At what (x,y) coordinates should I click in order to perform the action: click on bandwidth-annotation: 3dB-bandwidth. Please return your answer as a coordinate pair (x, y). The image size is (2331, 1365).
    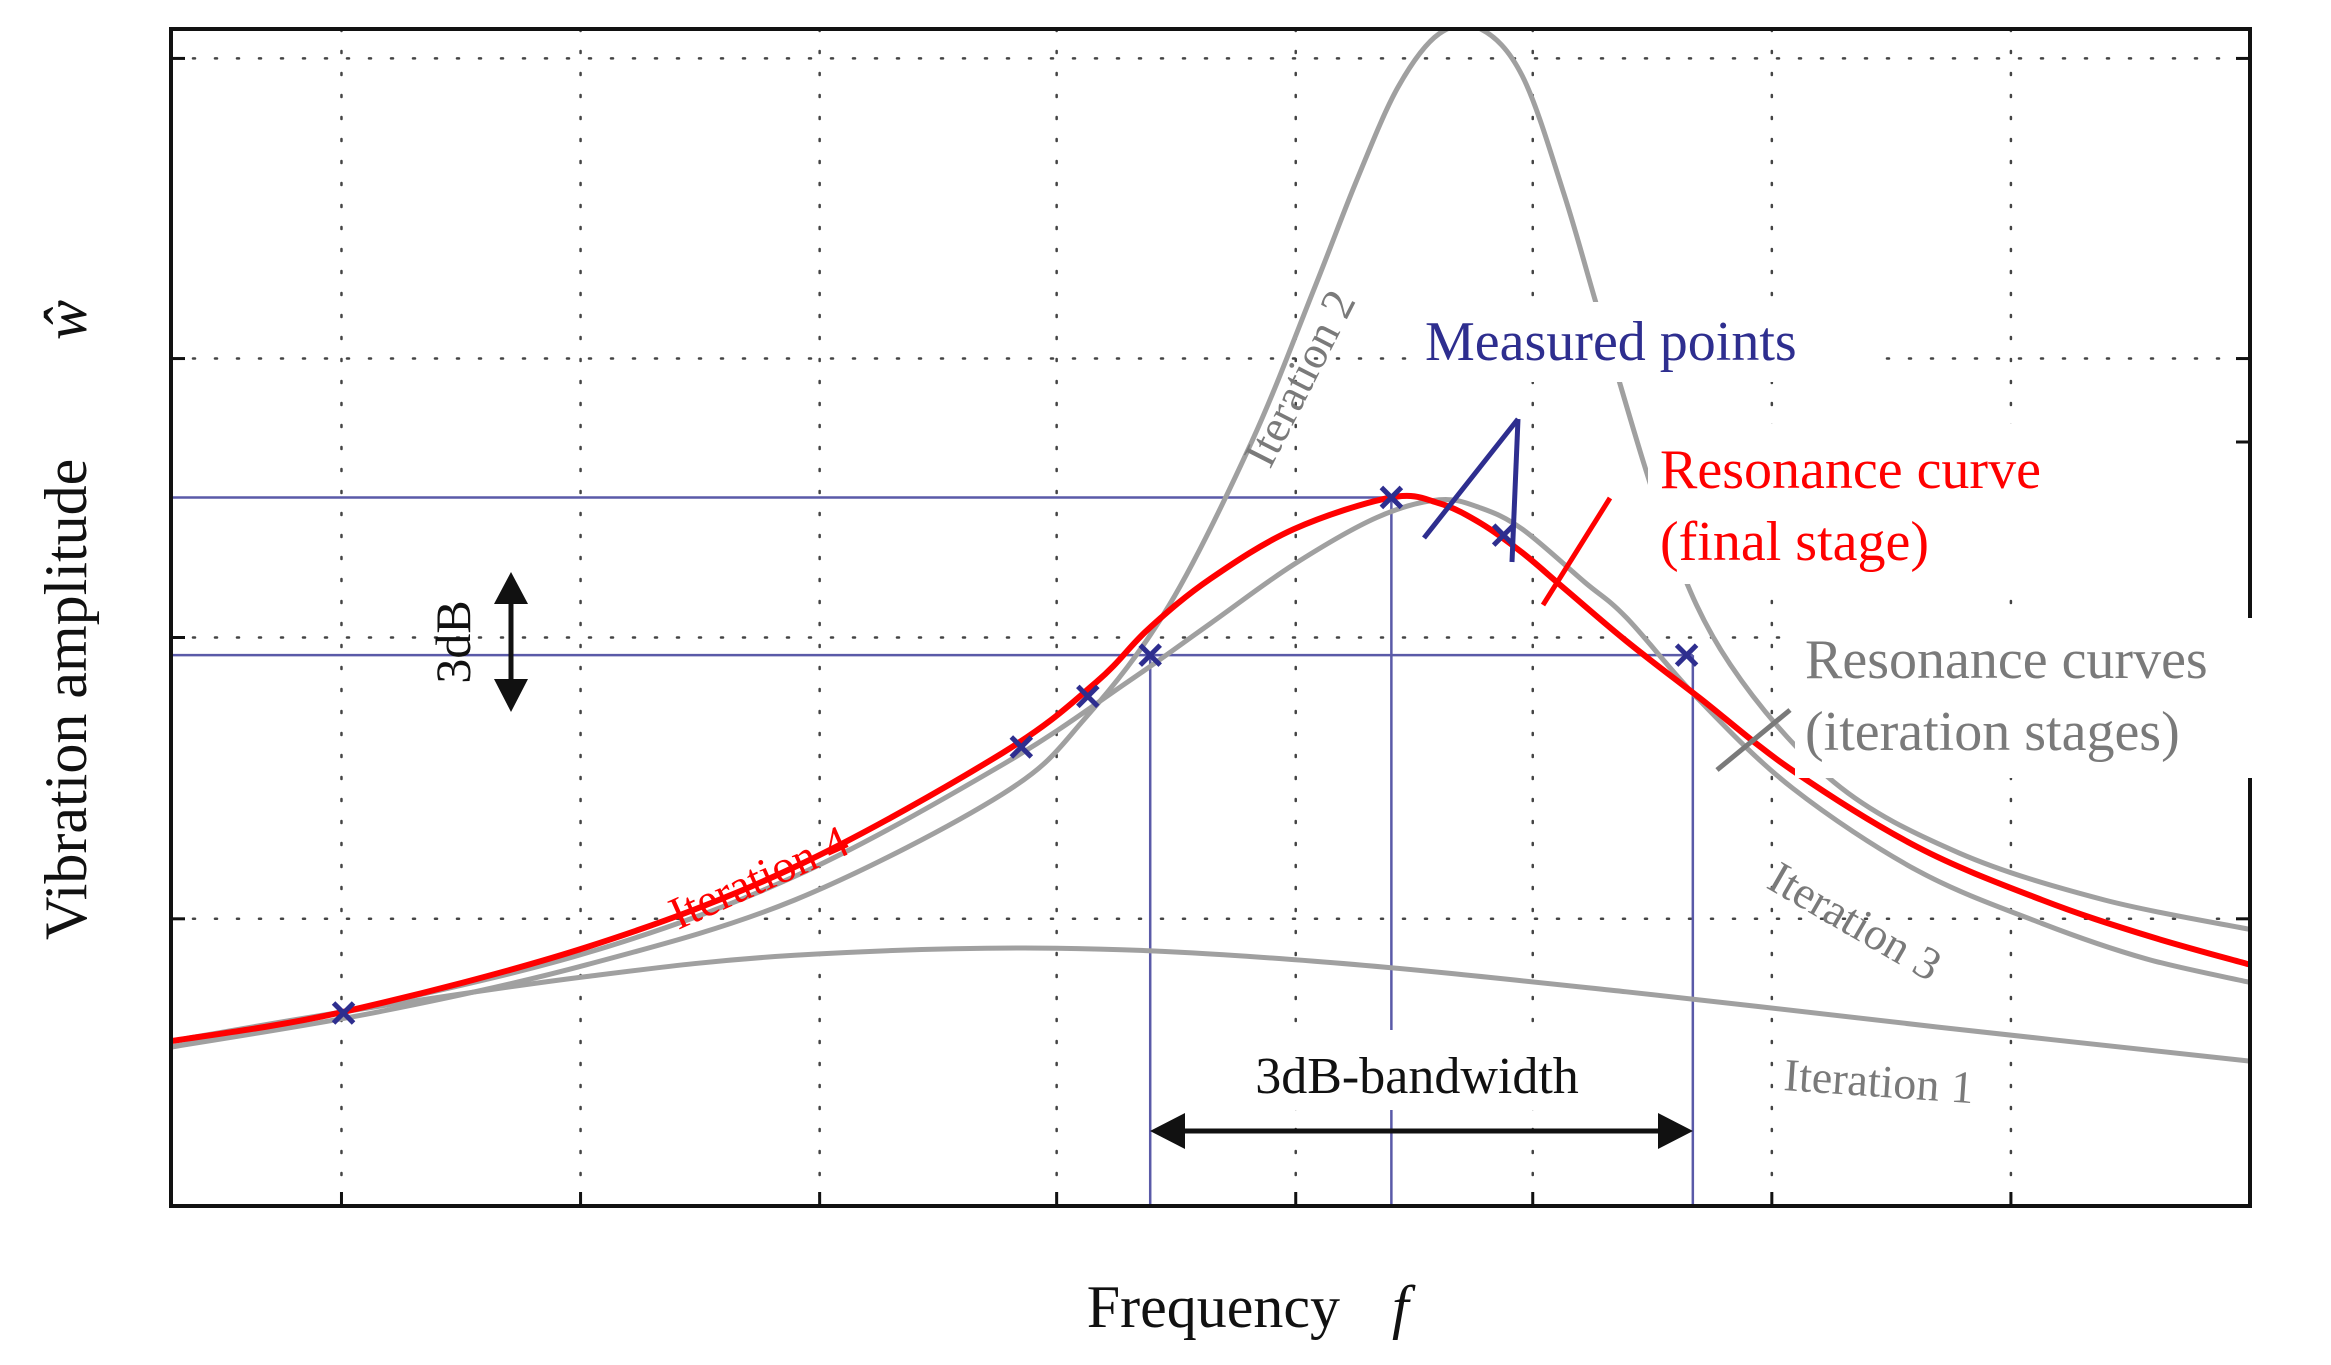
    Looking at the image, I should click on (1421, 1089).